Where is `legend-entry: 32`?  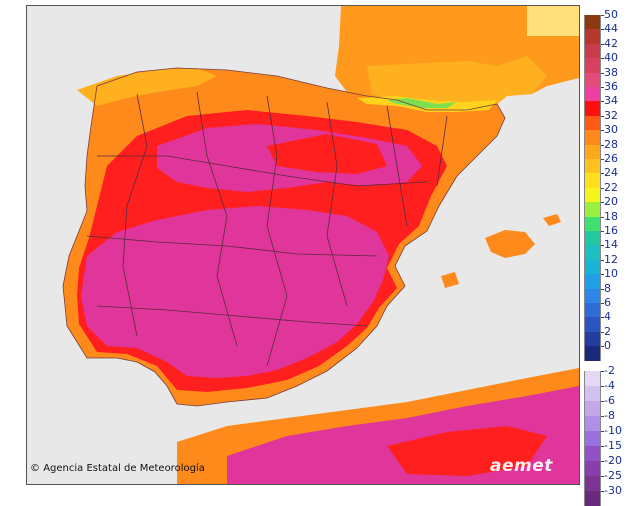 legend-entry: 32 is located at coordinates (606, 120).